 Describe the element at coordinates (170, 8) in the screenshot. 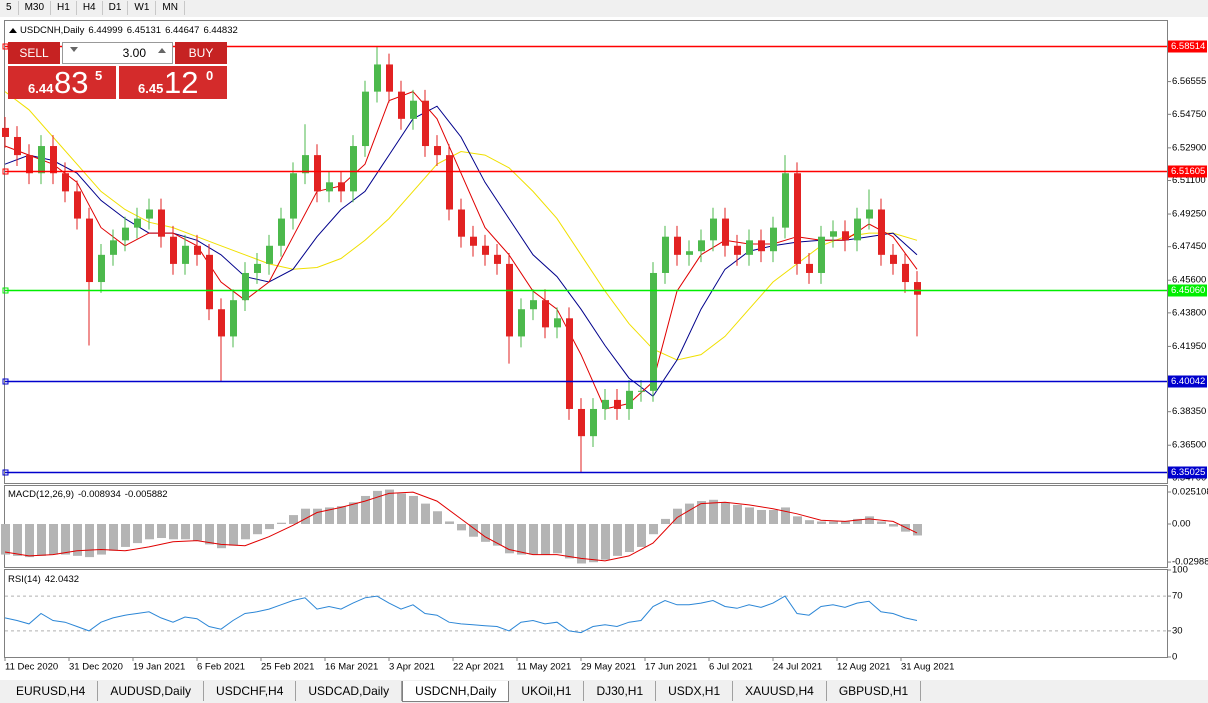

I see `timeframe-button: MN` at that location.